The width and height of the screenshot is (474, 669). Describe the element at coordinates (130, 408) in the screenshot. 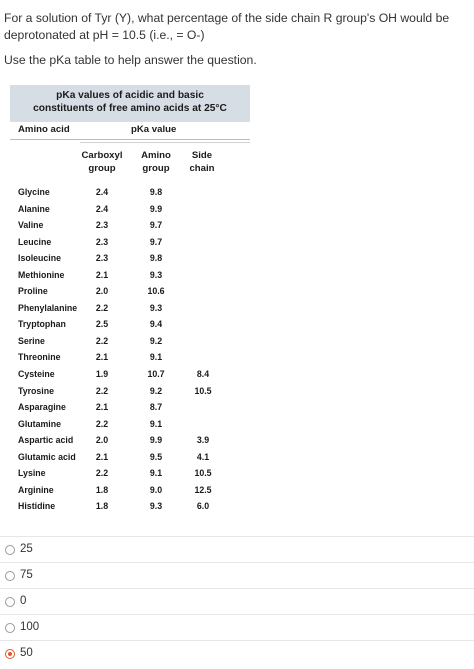

I see `table-row: Asparagine 2.1 8.7` at that location.